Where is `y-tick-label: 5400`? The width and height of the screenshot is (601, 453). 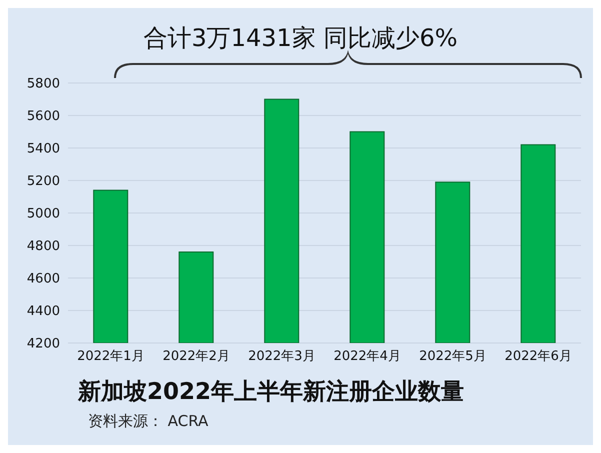
y-tick-label: 5400 is located at coordinates (43, 149).